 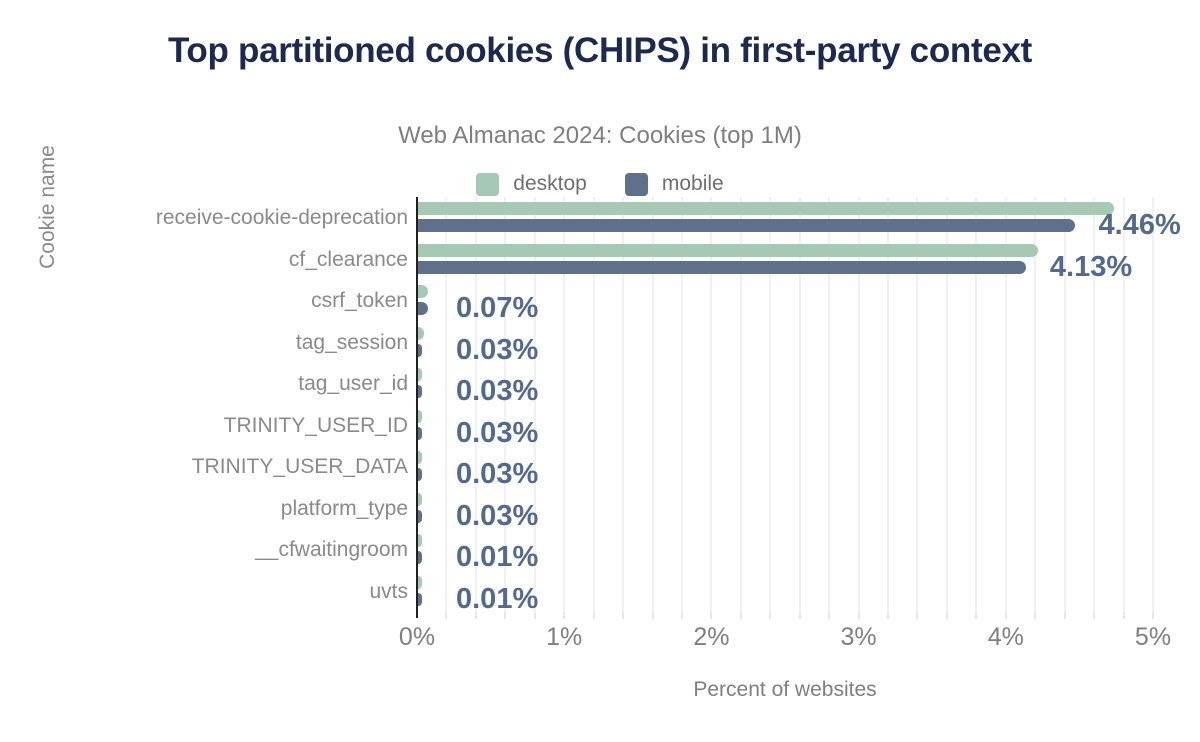 What do you see at coordinates (1153, 637) in the screenshot?
I see `x-tick-label: 5%` at bounding box center [1153, 637].